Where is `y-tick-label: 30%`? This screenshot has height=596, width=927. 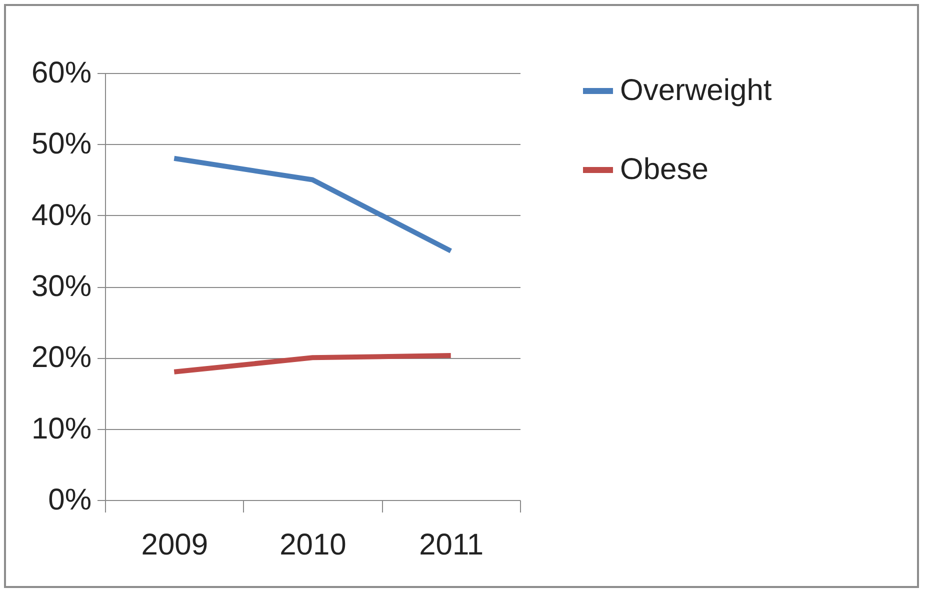 y-tick-label: 30% is located at coordinates (61, 286).